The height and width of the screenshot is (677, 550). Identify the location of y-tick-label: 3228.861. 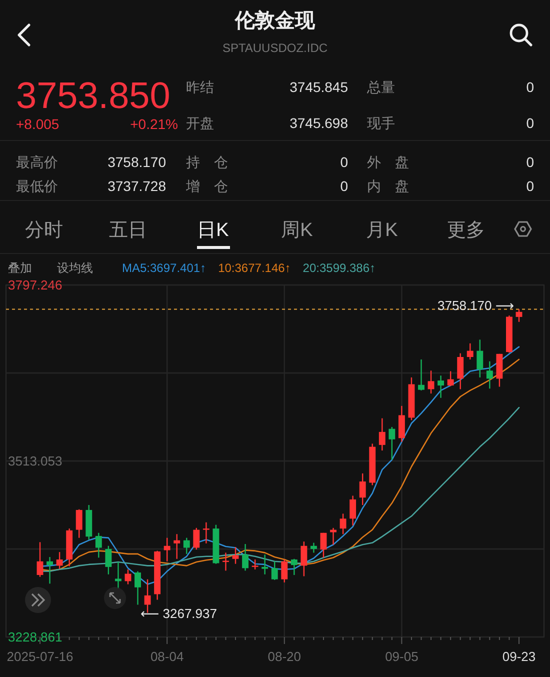
(35, 637).